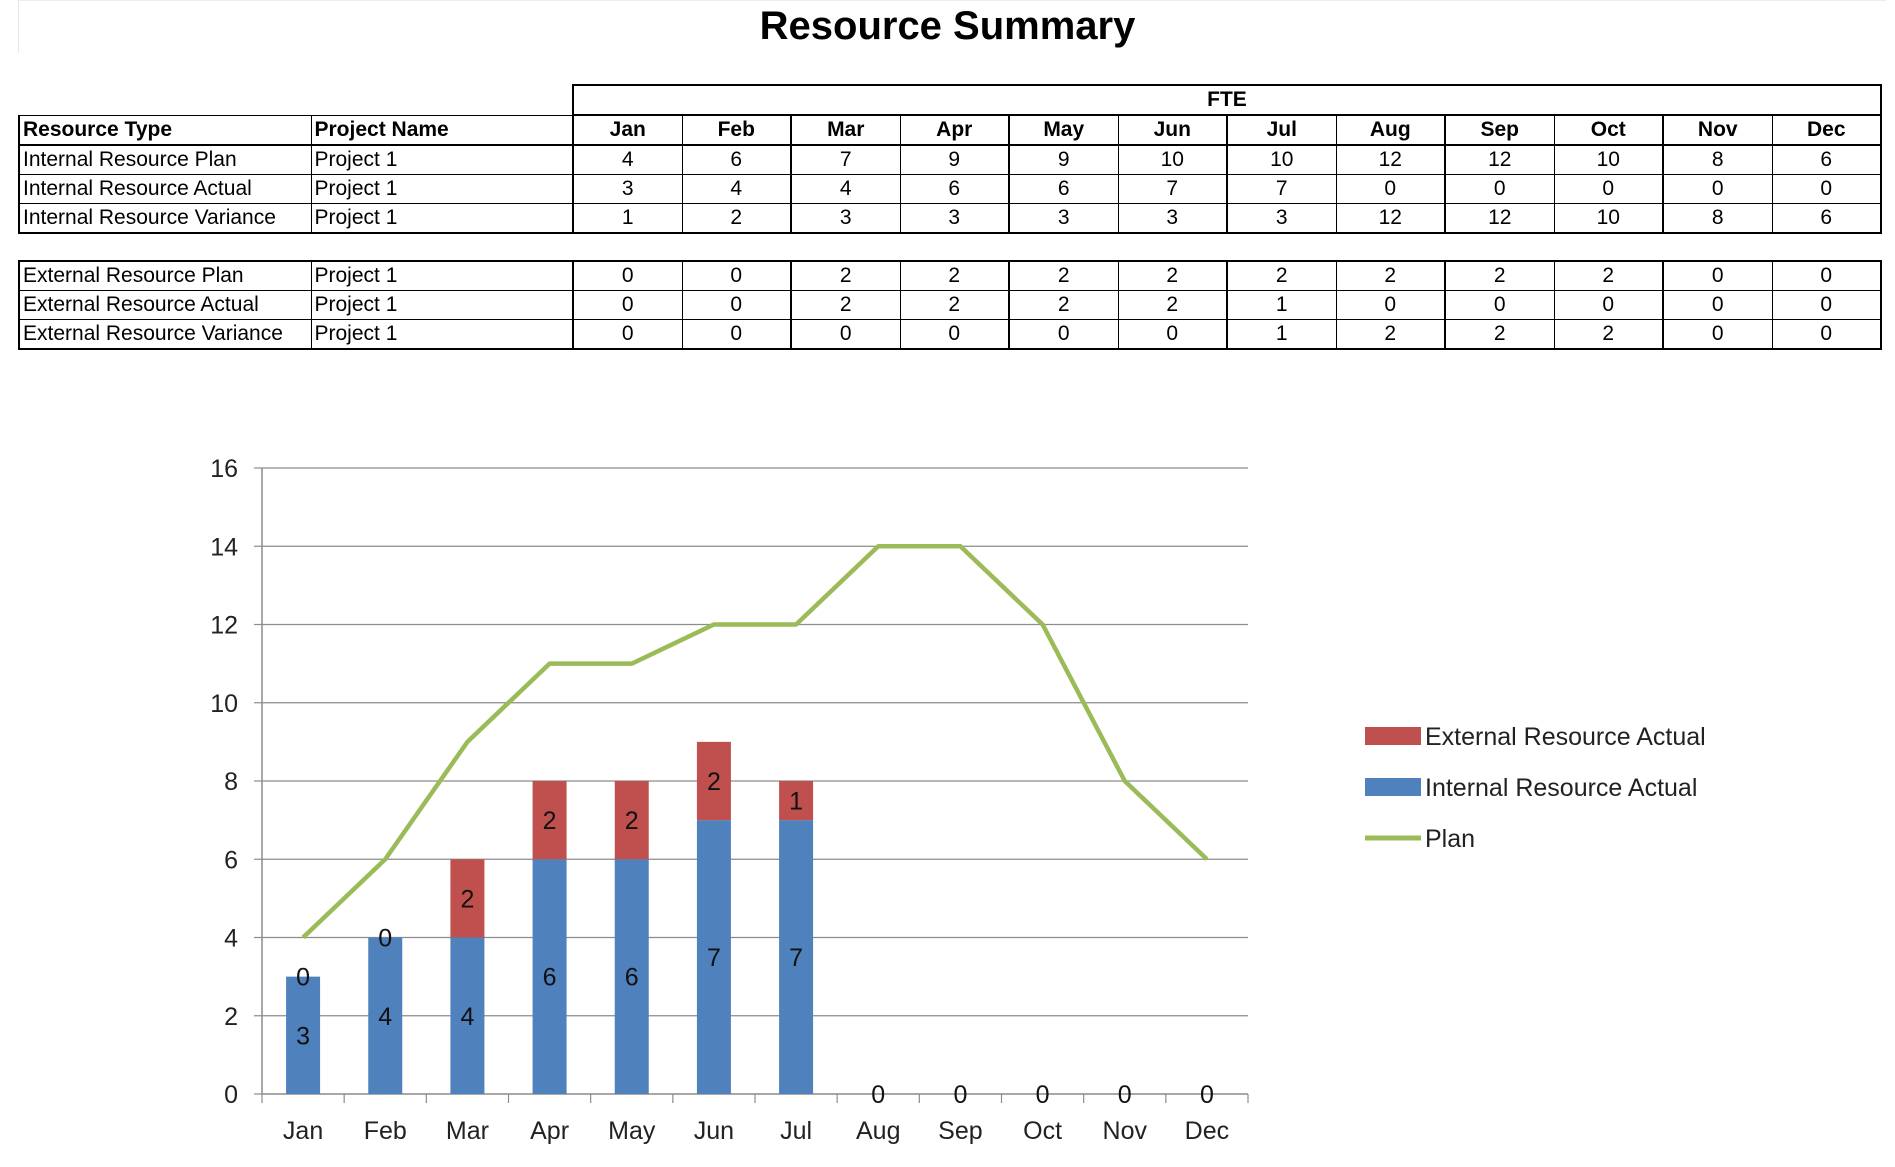  Describe the element at coordinates (632, 1131) in the screenshot. I see `x-tick-label: May` at that location.